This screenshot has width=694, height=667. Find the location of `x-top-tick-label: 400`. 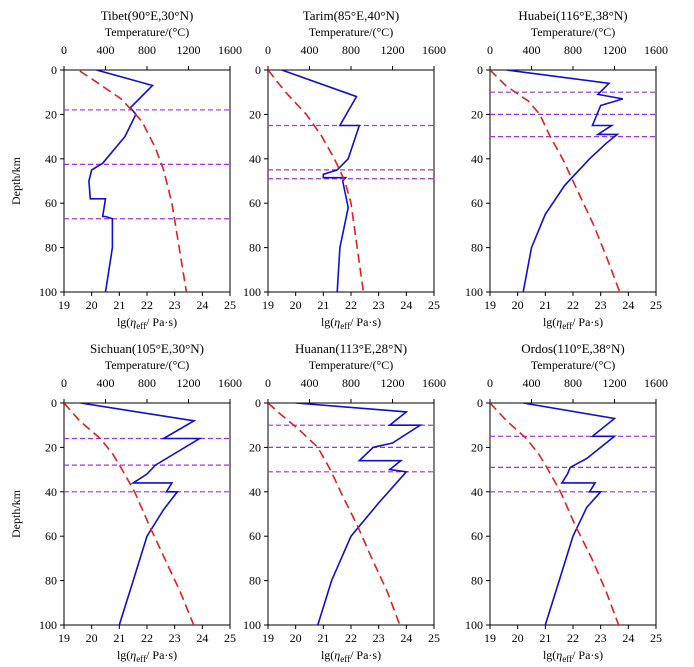

x-top-tick-label: 400 is located at coordinates (310, 383).